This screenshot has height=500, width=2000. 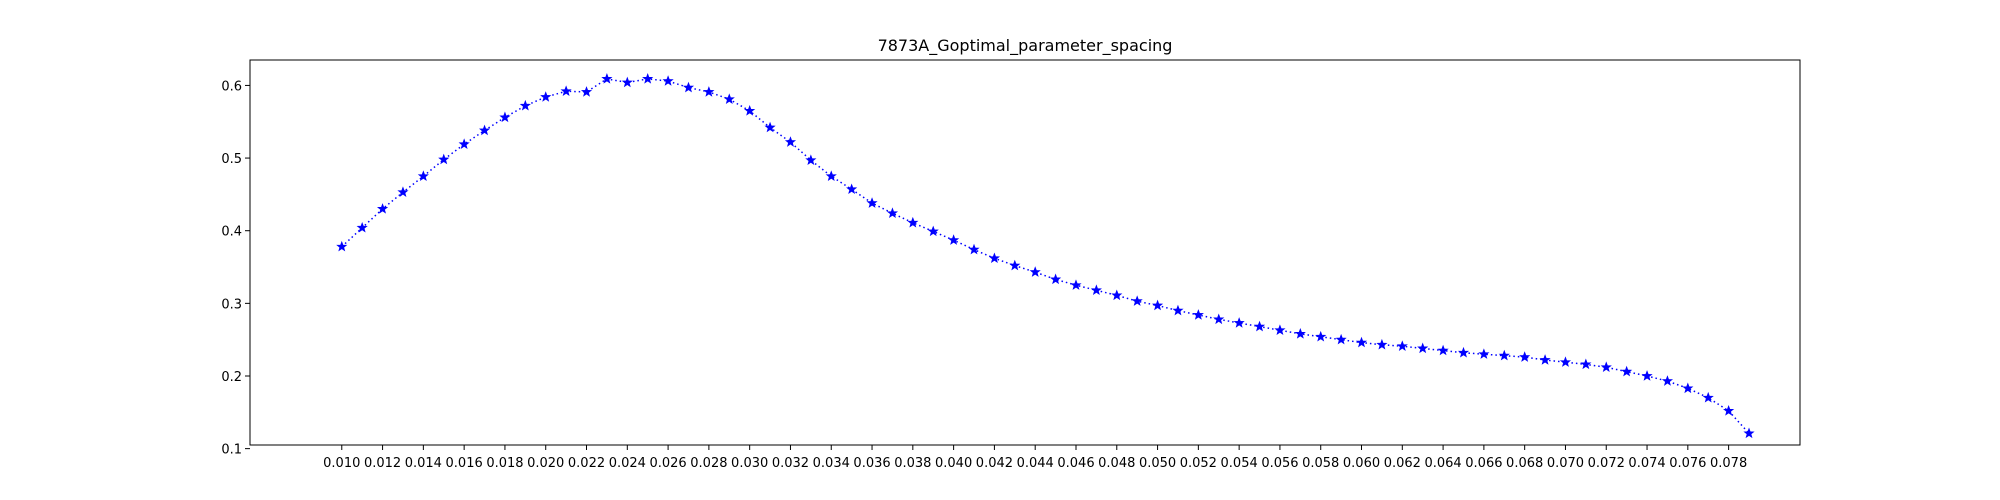 I want to click on x-tick-label: 0.034, so click(x=831, y=463).